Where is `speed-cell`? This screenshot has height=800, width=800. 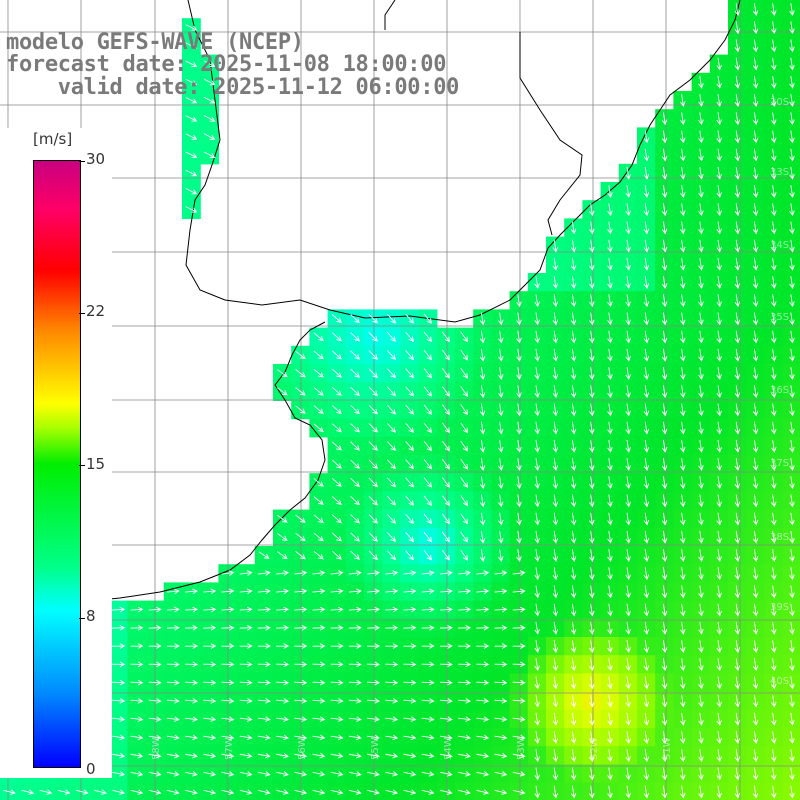 speed-cell is located at coordinates (501, 791).